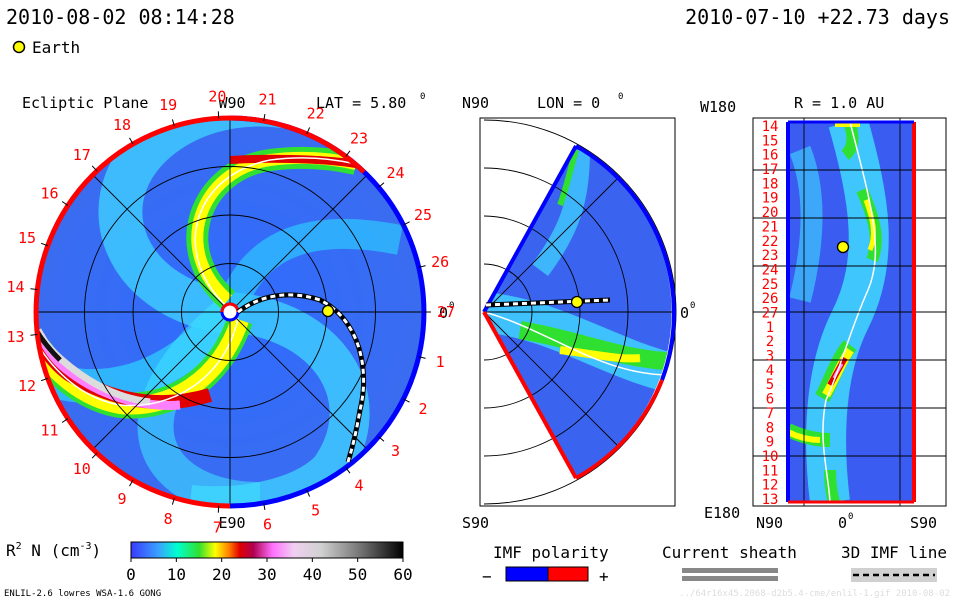  What do you see at coordinates (770, 285) in the screenshot?
I see `sphere-y-label: 25` at bounding box center [770, 285].